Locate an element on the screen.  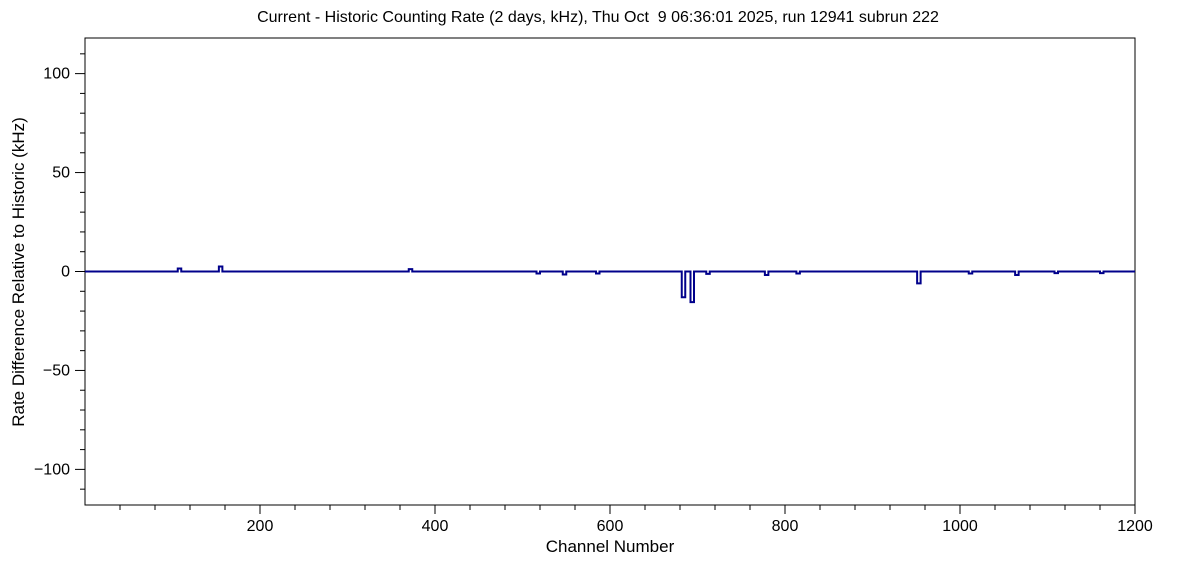
x-tick-label: 1200 is located at coordinates (1135, 526).